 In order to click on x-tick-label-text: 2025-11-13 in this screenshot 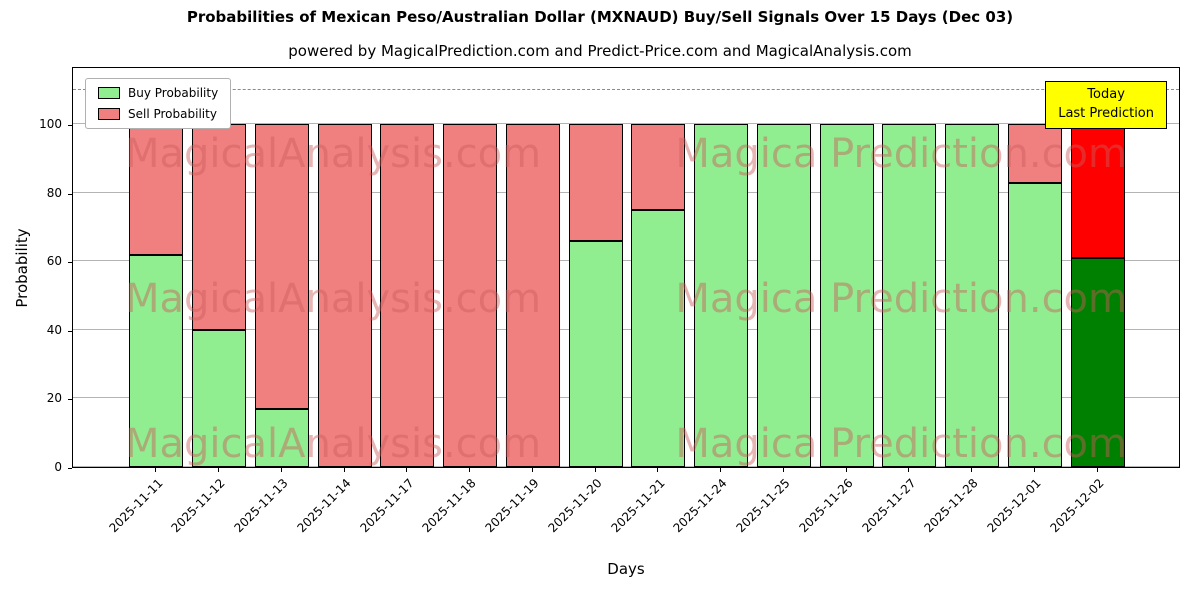, I will do `click(261, 506)`.